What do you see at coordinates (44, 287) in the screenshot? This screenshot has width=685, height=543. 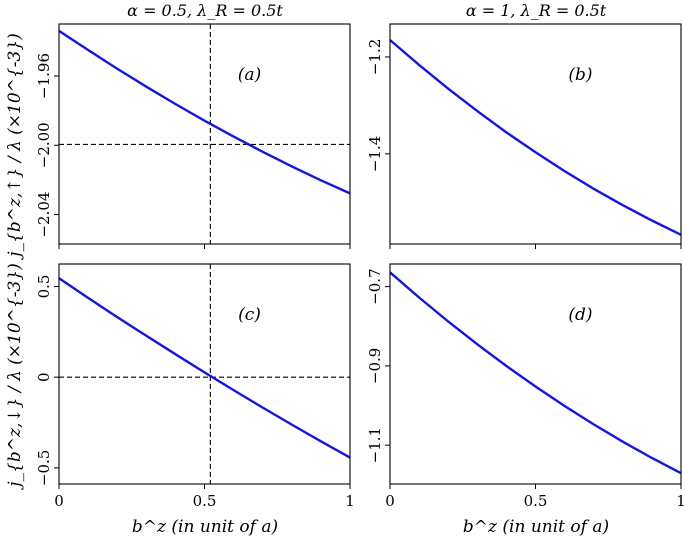 I see `y-tick-label: 0.5` at bounding box center [44, 287].